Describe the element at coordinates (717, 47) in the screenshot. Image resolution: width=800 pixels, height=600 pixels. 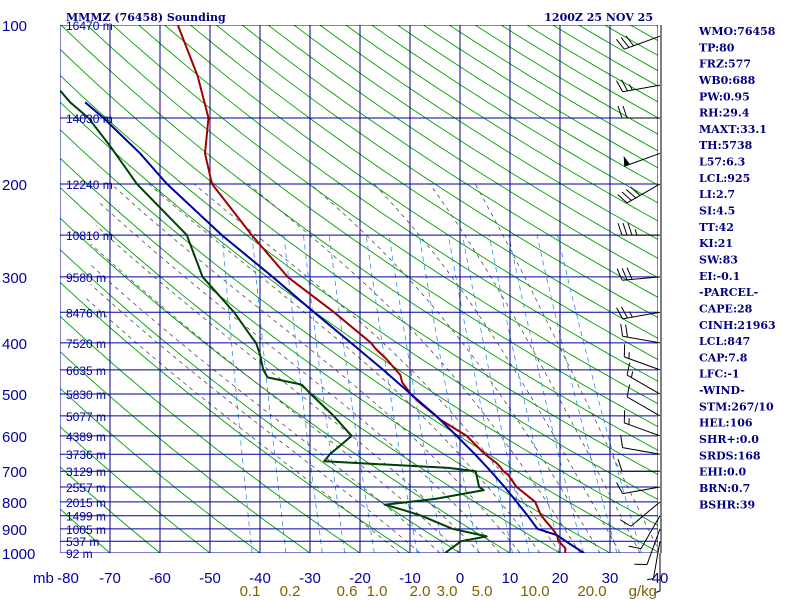
I see `index-line: TP:80` at that location.